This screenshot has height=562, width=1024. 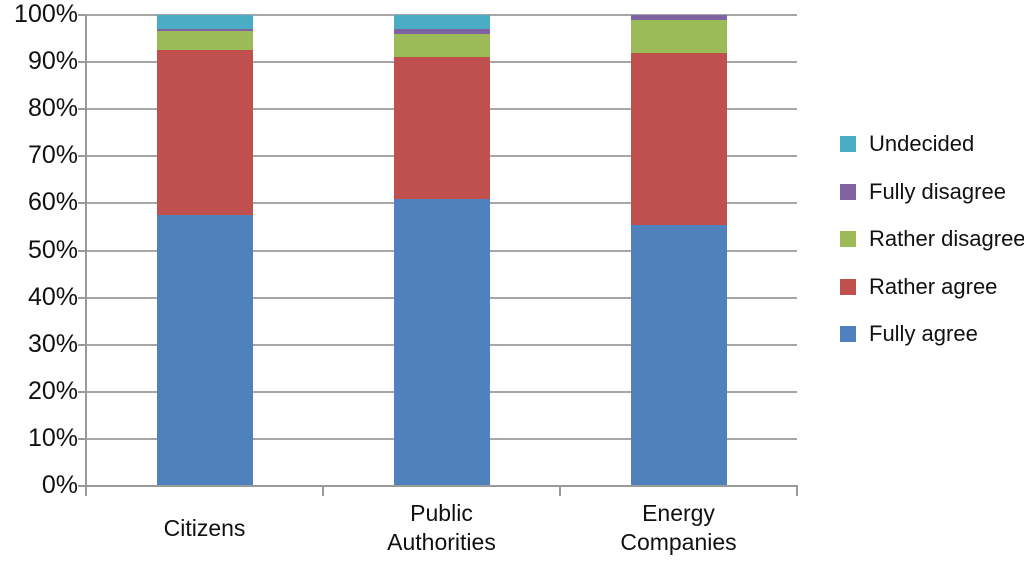 What do you see at coordinates (923, 333) in the screenshot?
I see `legend-label: Fully agree` at bounding box center [923, 333].